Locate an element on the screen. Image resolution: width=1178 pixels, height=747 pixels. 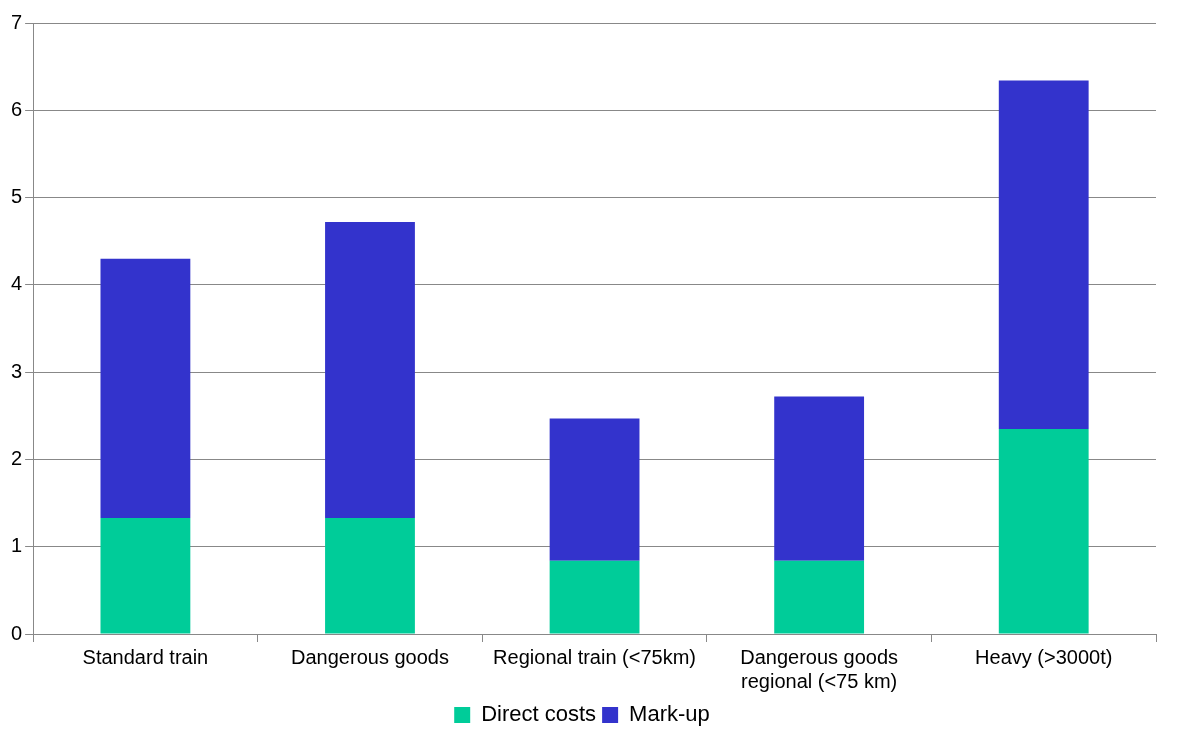
x-tick-label: Dangerous goods is located at coordinates (370, 656).